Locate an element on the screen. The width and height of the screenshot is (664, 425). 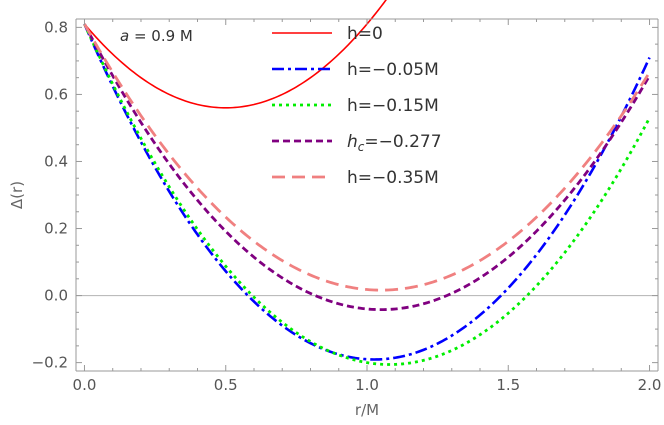
legend-label-main: h=−0.35M is located at coordinates (393, 178).